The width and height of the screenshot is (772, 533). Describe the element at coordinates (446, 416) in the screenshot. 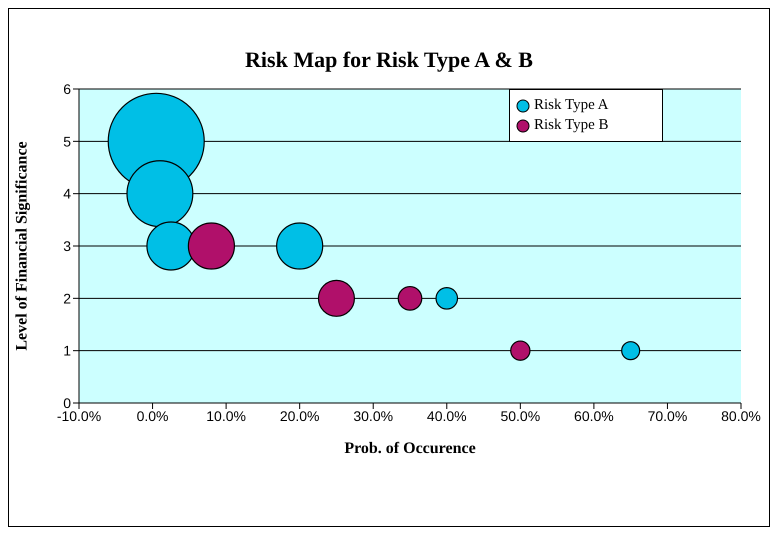

I see `x-tick-label: 40.0%` at that location.